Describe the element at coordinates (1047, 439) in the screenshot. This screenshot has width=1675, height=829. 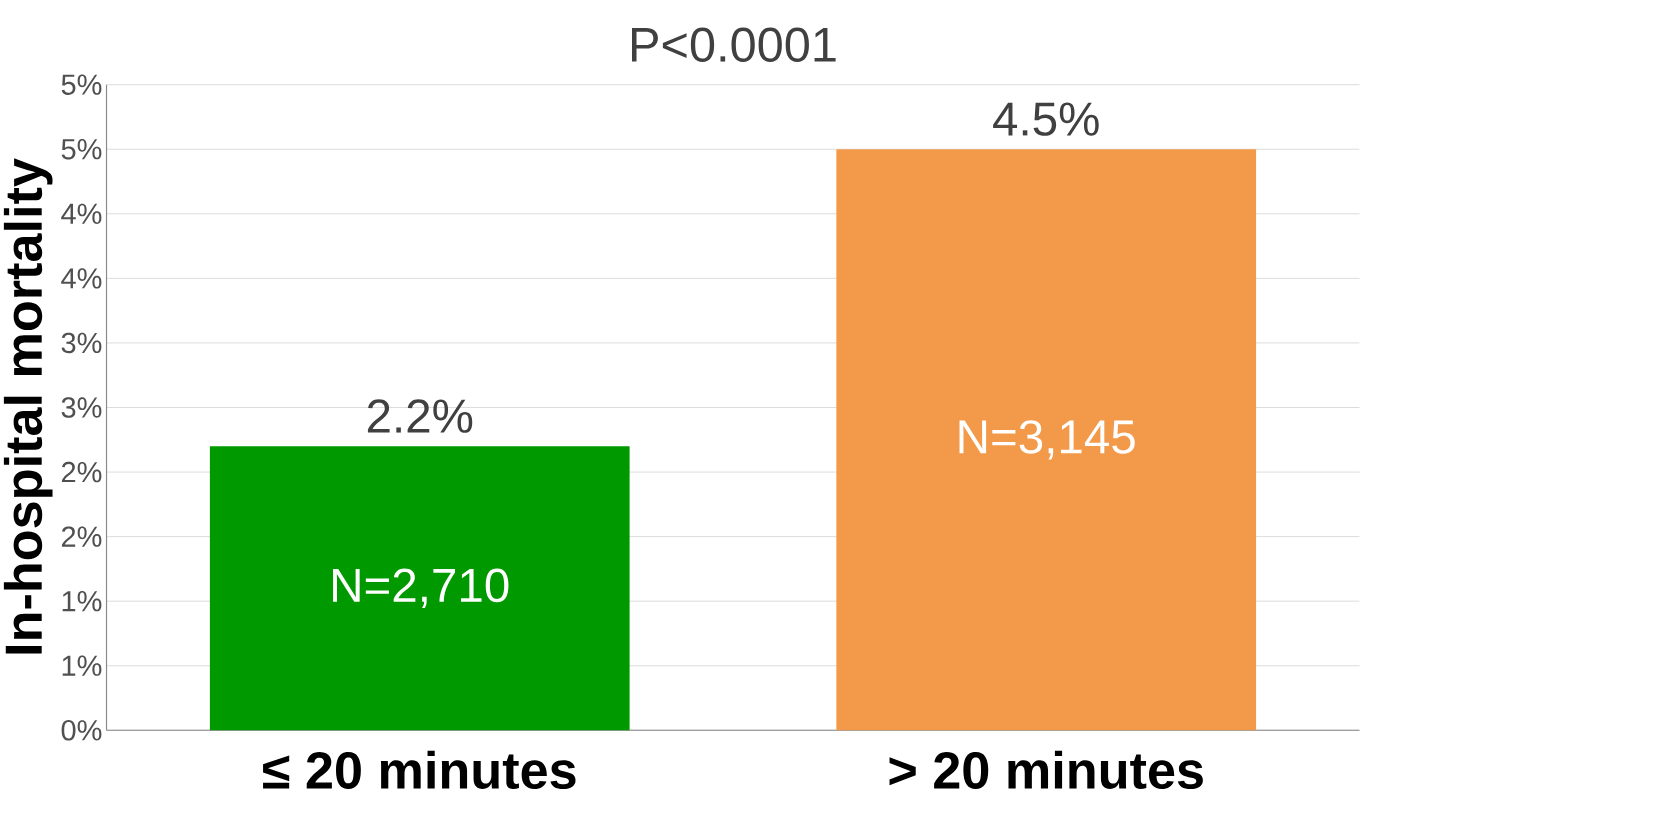
I see `annotation: N=3,145` at that location.